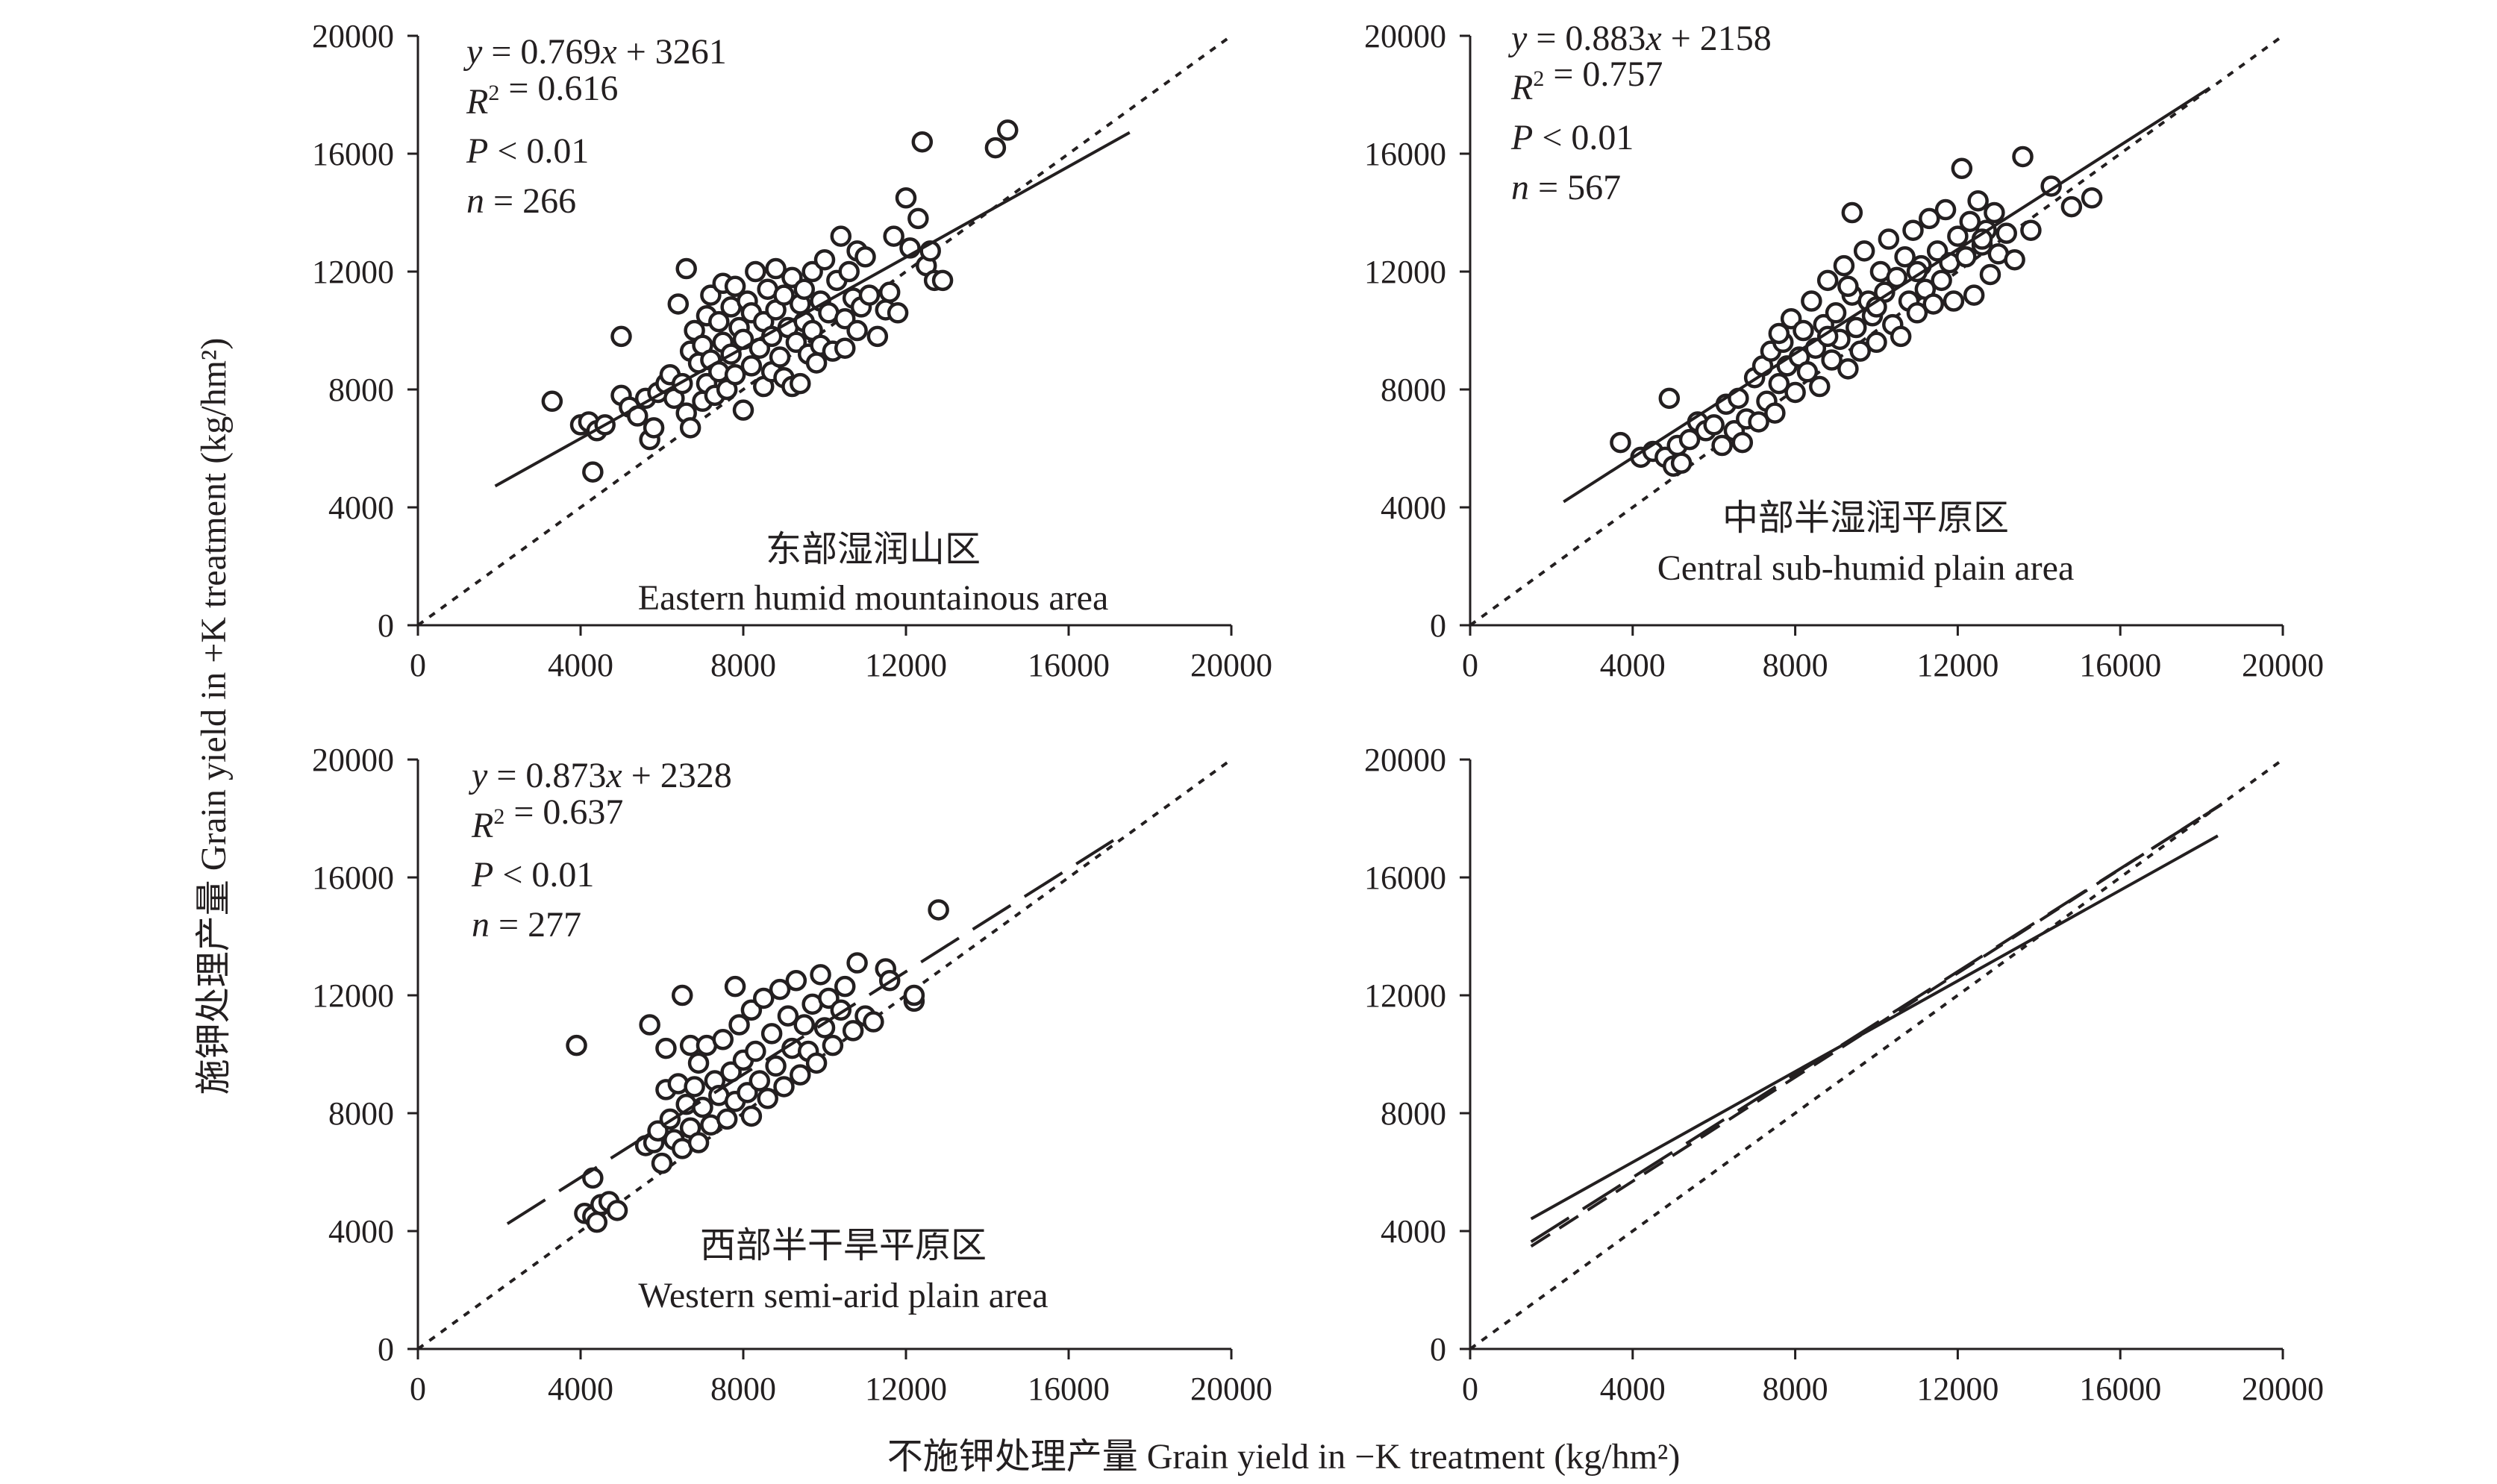 This screenshot has width=2497, height=1484. Describe the element at coordinates (1566, 187) in the screenshot. I see `sample-size: n = 567` at that location.